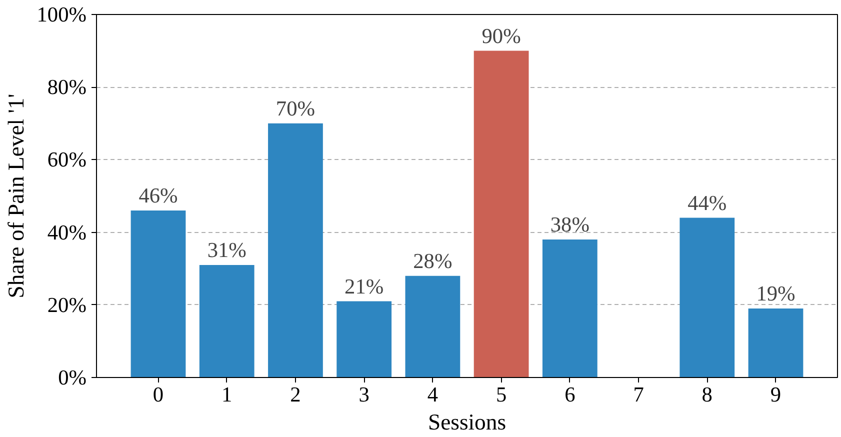 The image size is (841, 437). I want to click on x-tick-label: 0, so click(158, 394).